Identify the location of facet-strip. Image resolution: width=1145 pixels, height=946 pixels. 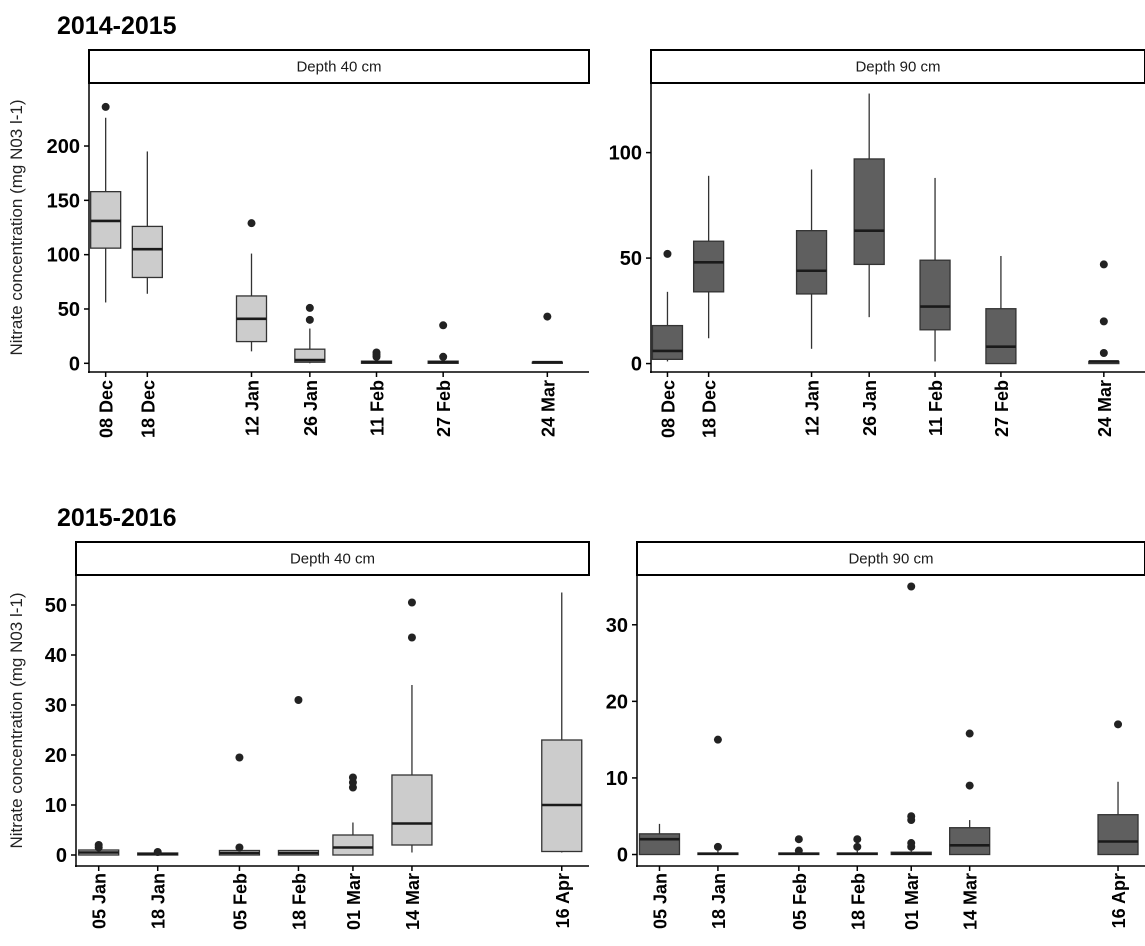
(332, 558).